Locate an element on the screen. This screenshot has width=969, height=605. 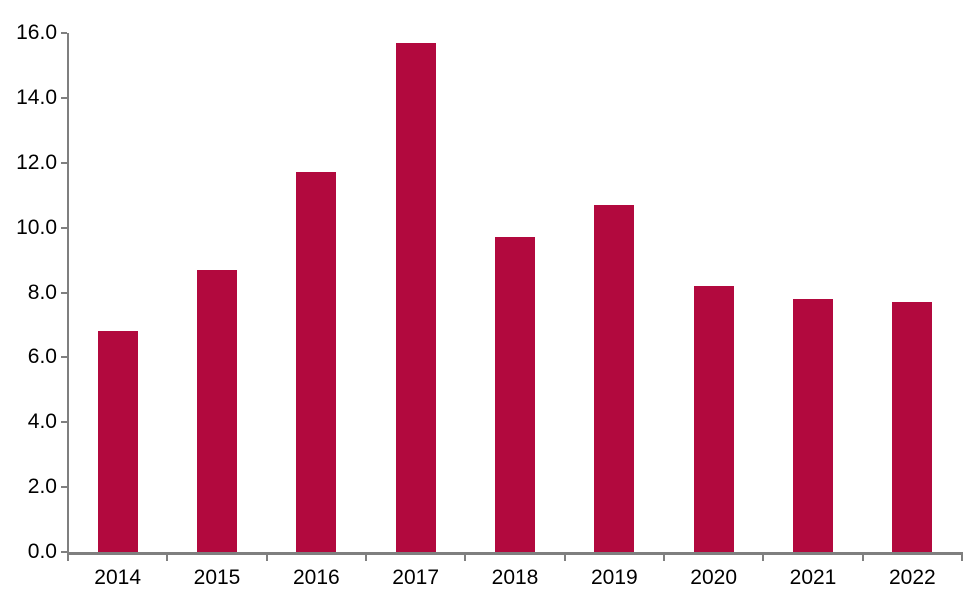
bar-2022 is located at coordinates (912, 427).